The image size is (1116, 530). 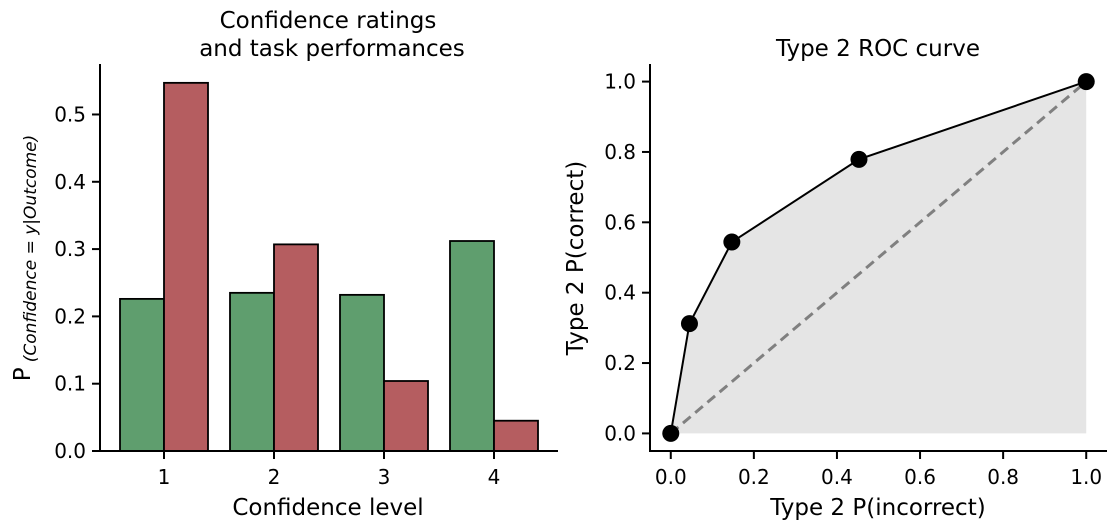 I want to click on bar-chart-y-label-main: P, so click(x=23, y=374).